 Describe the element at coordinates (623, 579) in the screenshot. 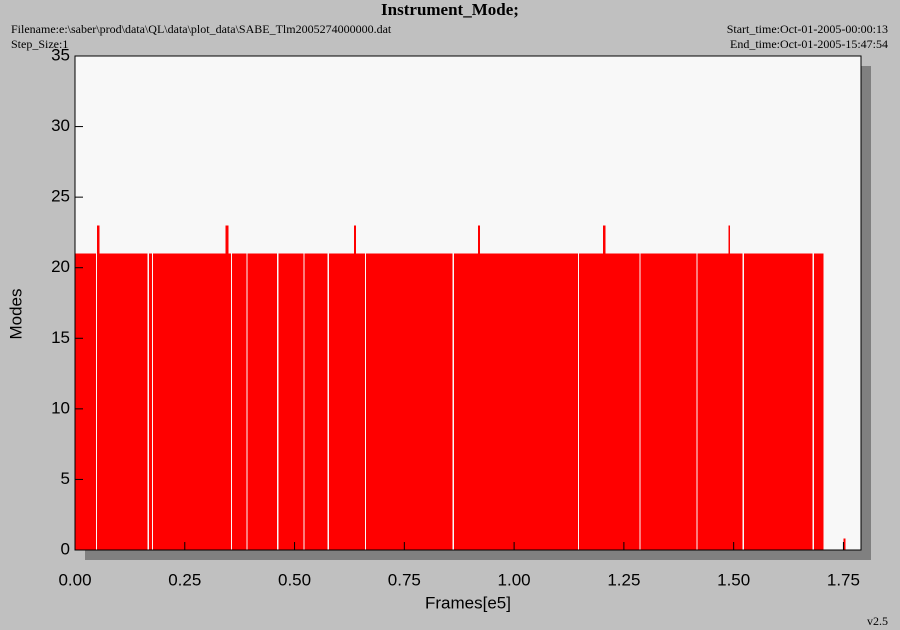

I see `x-tick-label: 1.25` at that location.